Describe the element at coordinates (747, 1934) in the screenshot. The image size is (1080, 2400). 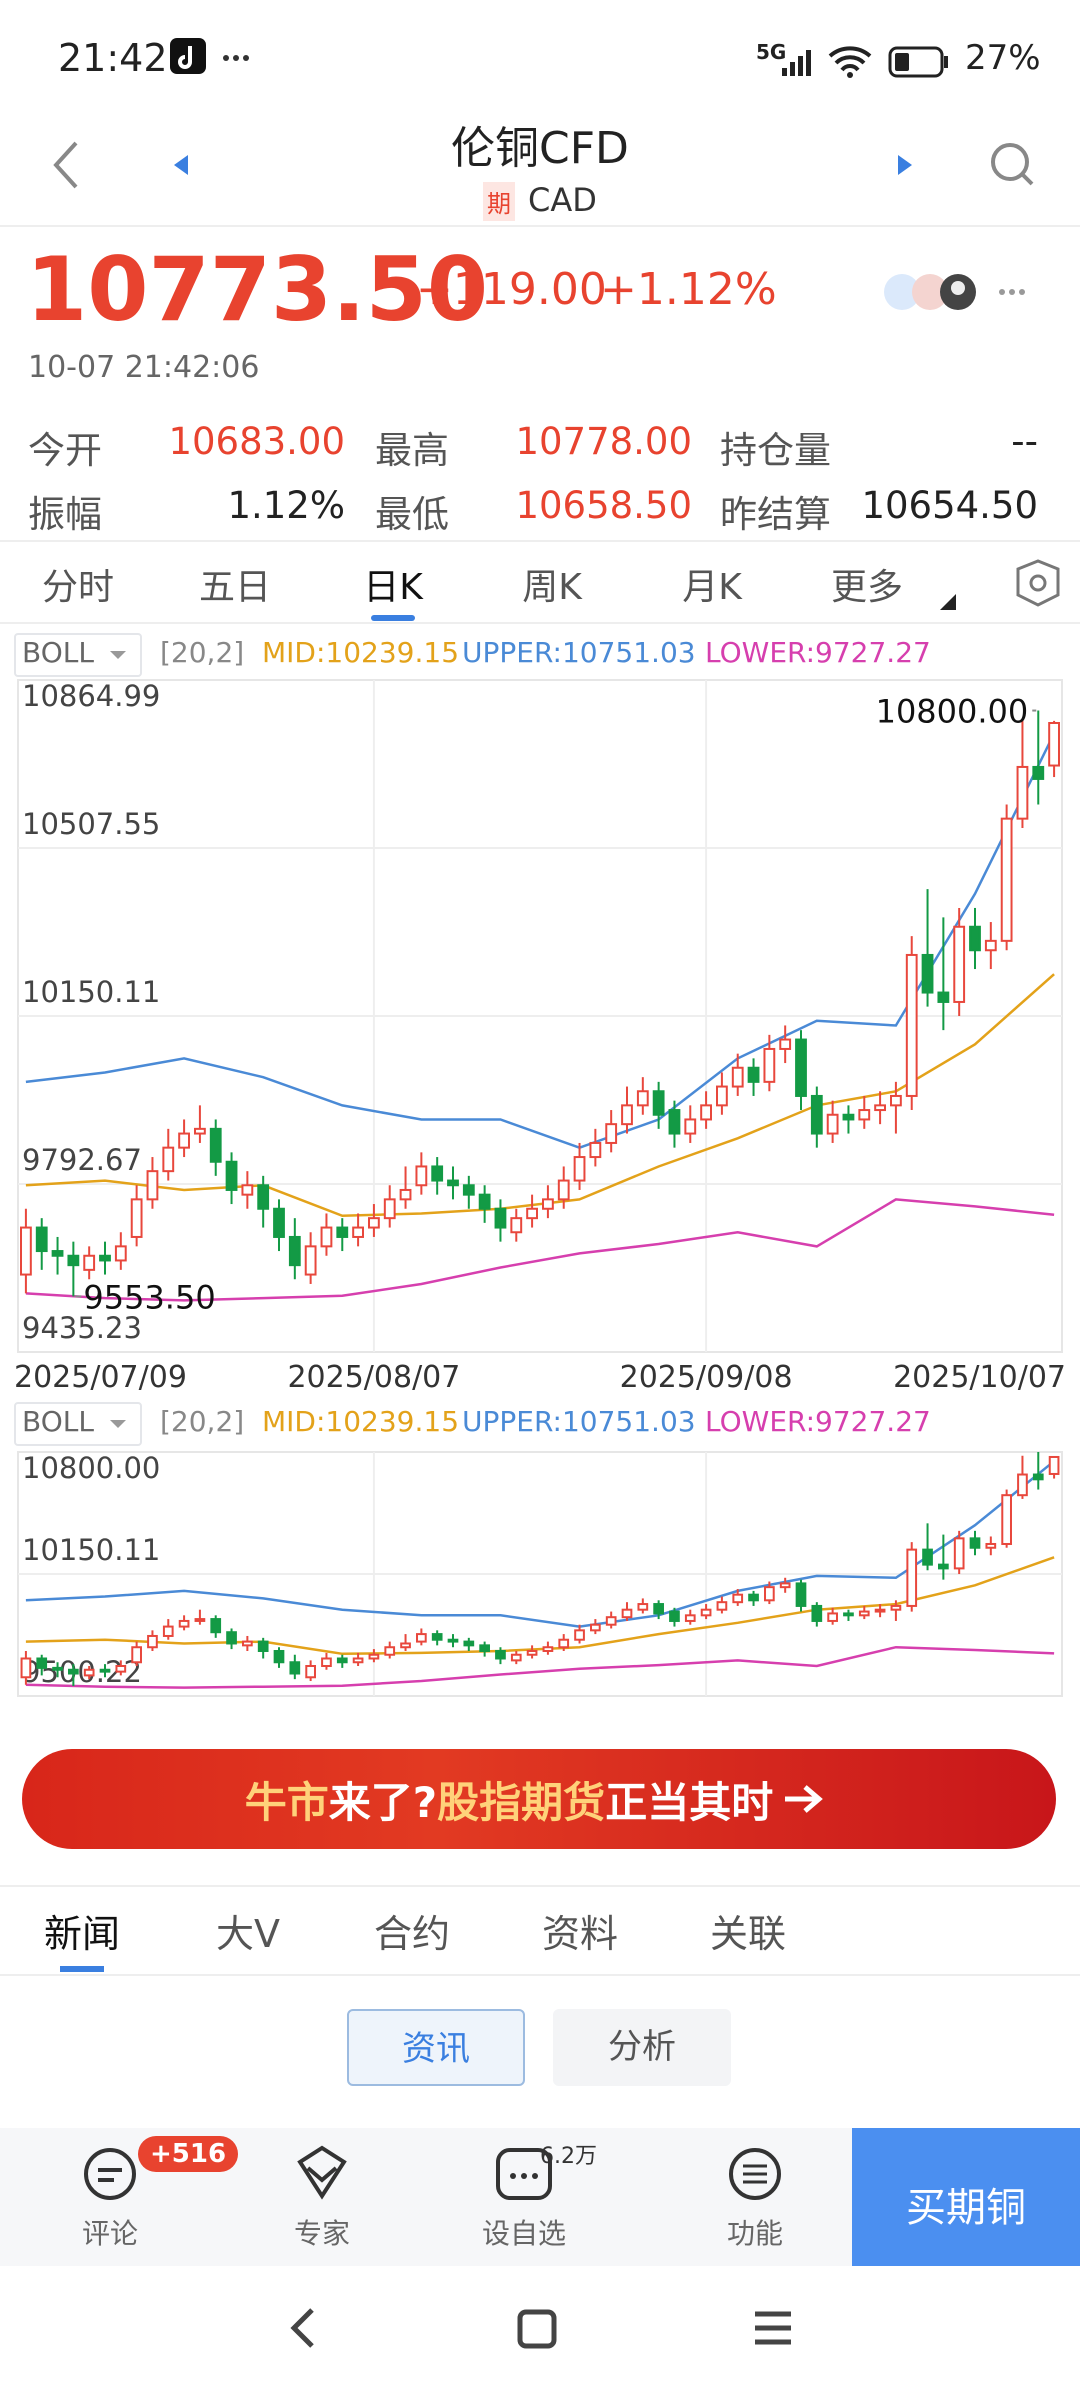
I see `news-tab: 关联` at that location.